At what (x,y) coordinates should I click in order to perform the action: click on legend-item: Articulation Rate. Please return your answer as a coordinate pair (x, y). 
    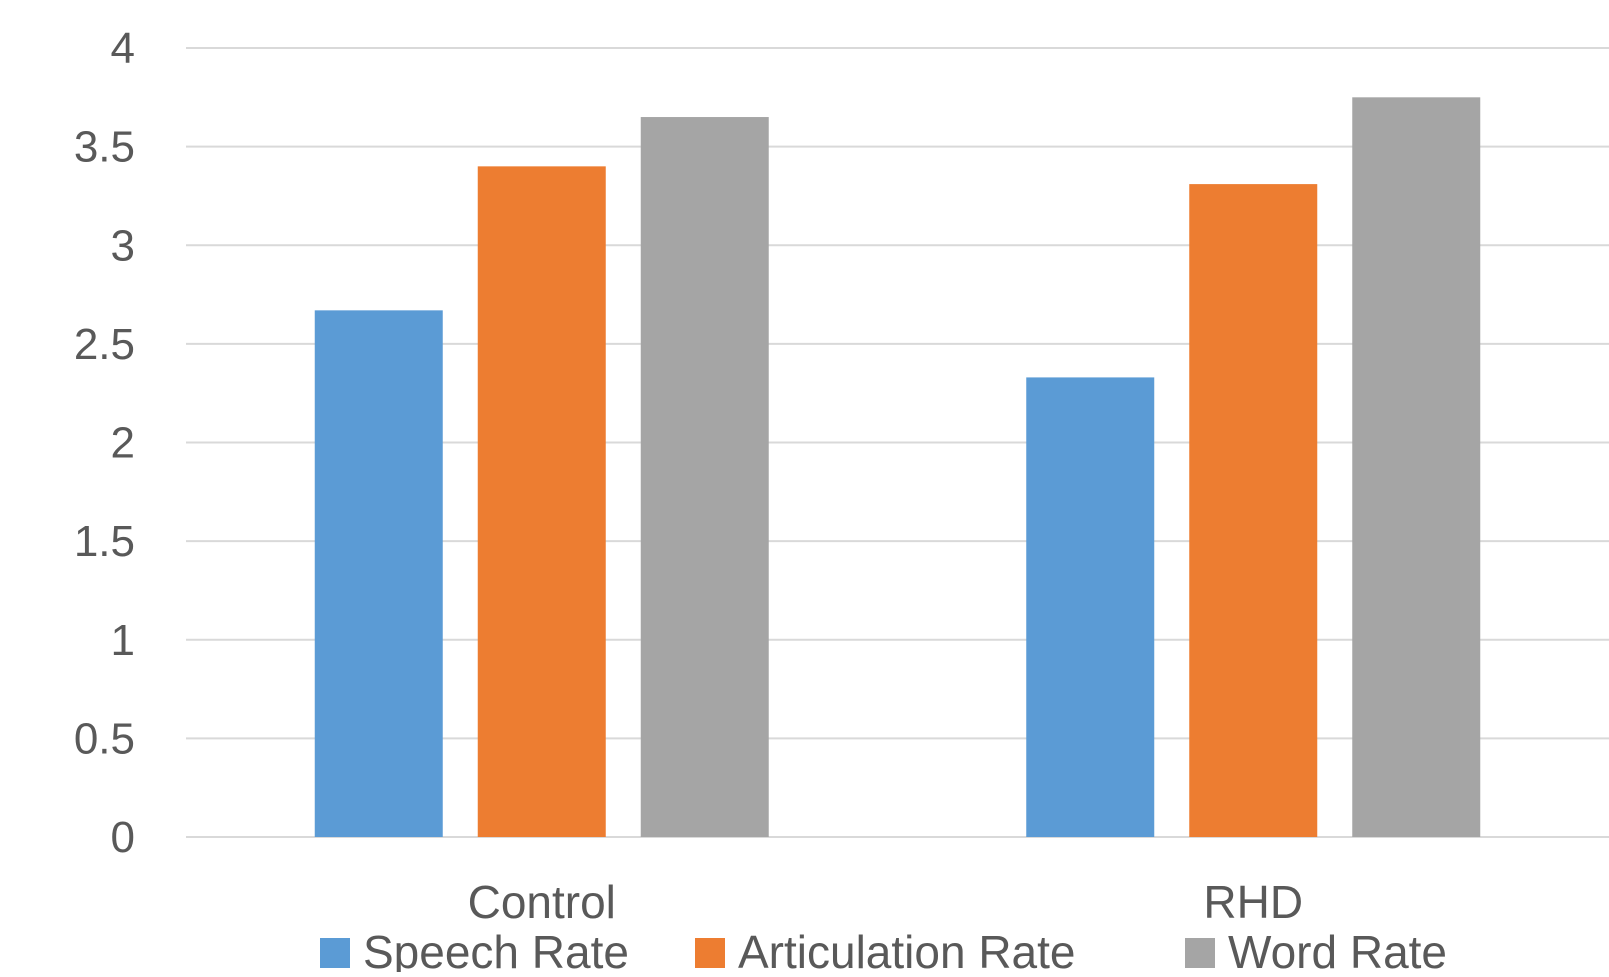
    Looking at the image, I should click on (885, 951).